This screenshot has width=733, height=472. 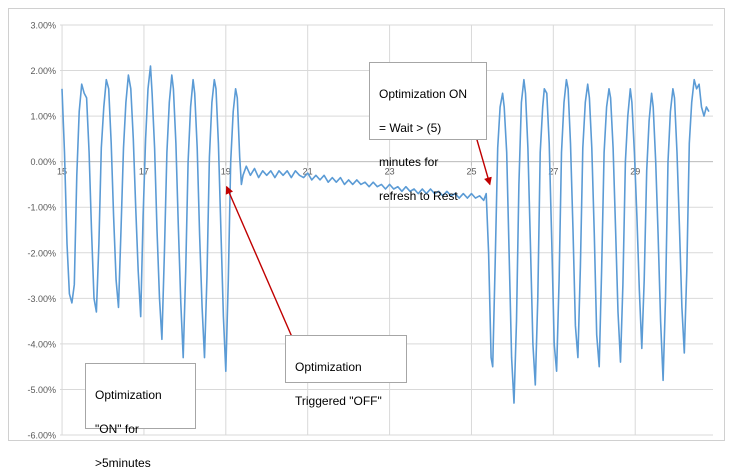 What do you see at coordinates (226, 172) in the screenshot?
I see `x-tick-label: 19` at bounding box center [226, 172].